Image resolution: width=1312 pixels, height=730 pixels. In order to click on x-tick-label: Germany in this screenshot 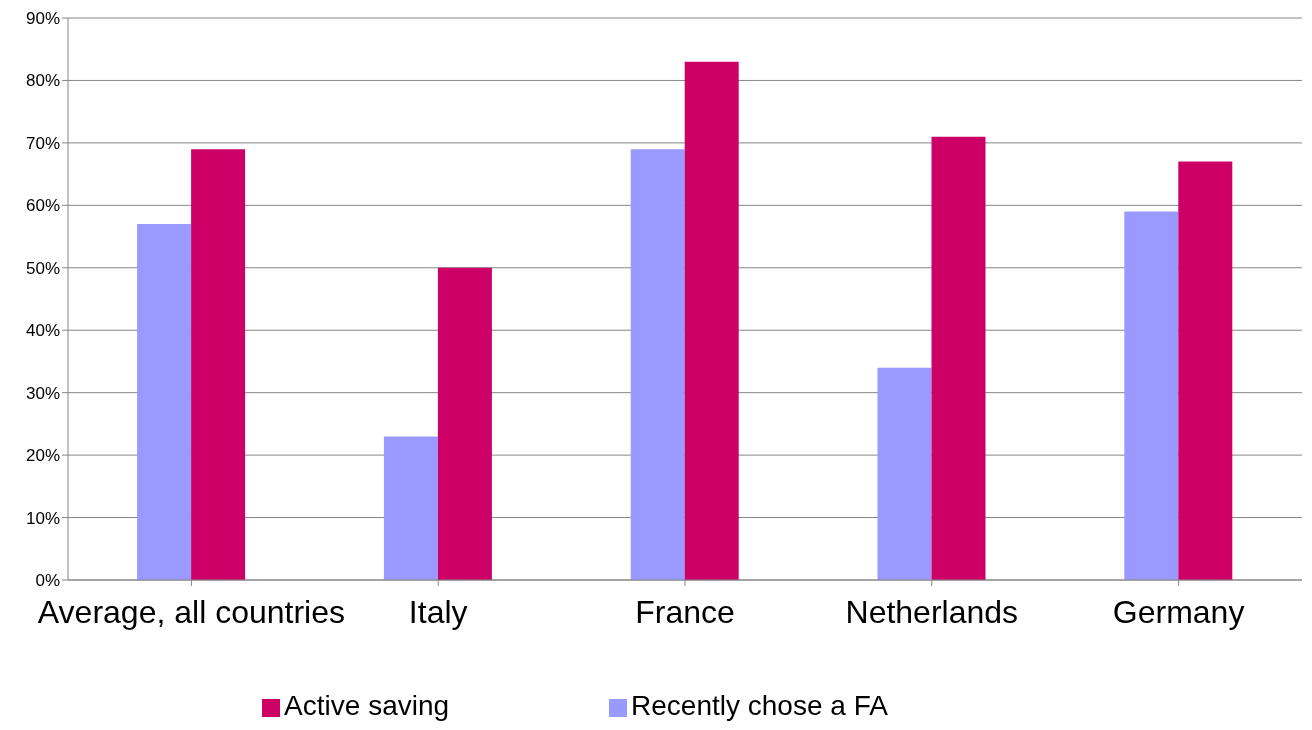, I will do `click(1178, 611)`.